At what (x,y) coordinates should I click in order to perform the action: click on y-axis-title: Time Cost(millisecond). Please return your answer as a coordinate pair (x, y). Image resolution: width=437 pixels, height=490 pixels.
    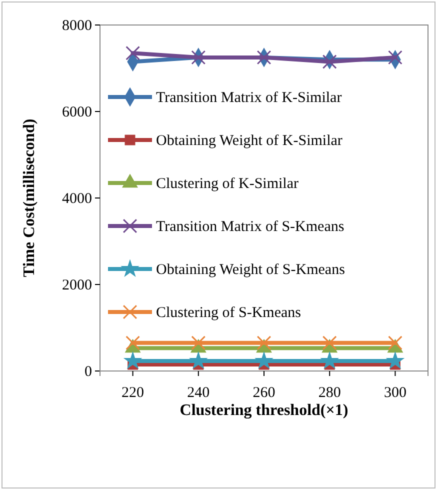
    Looking at the image, I should click on (29, 198).